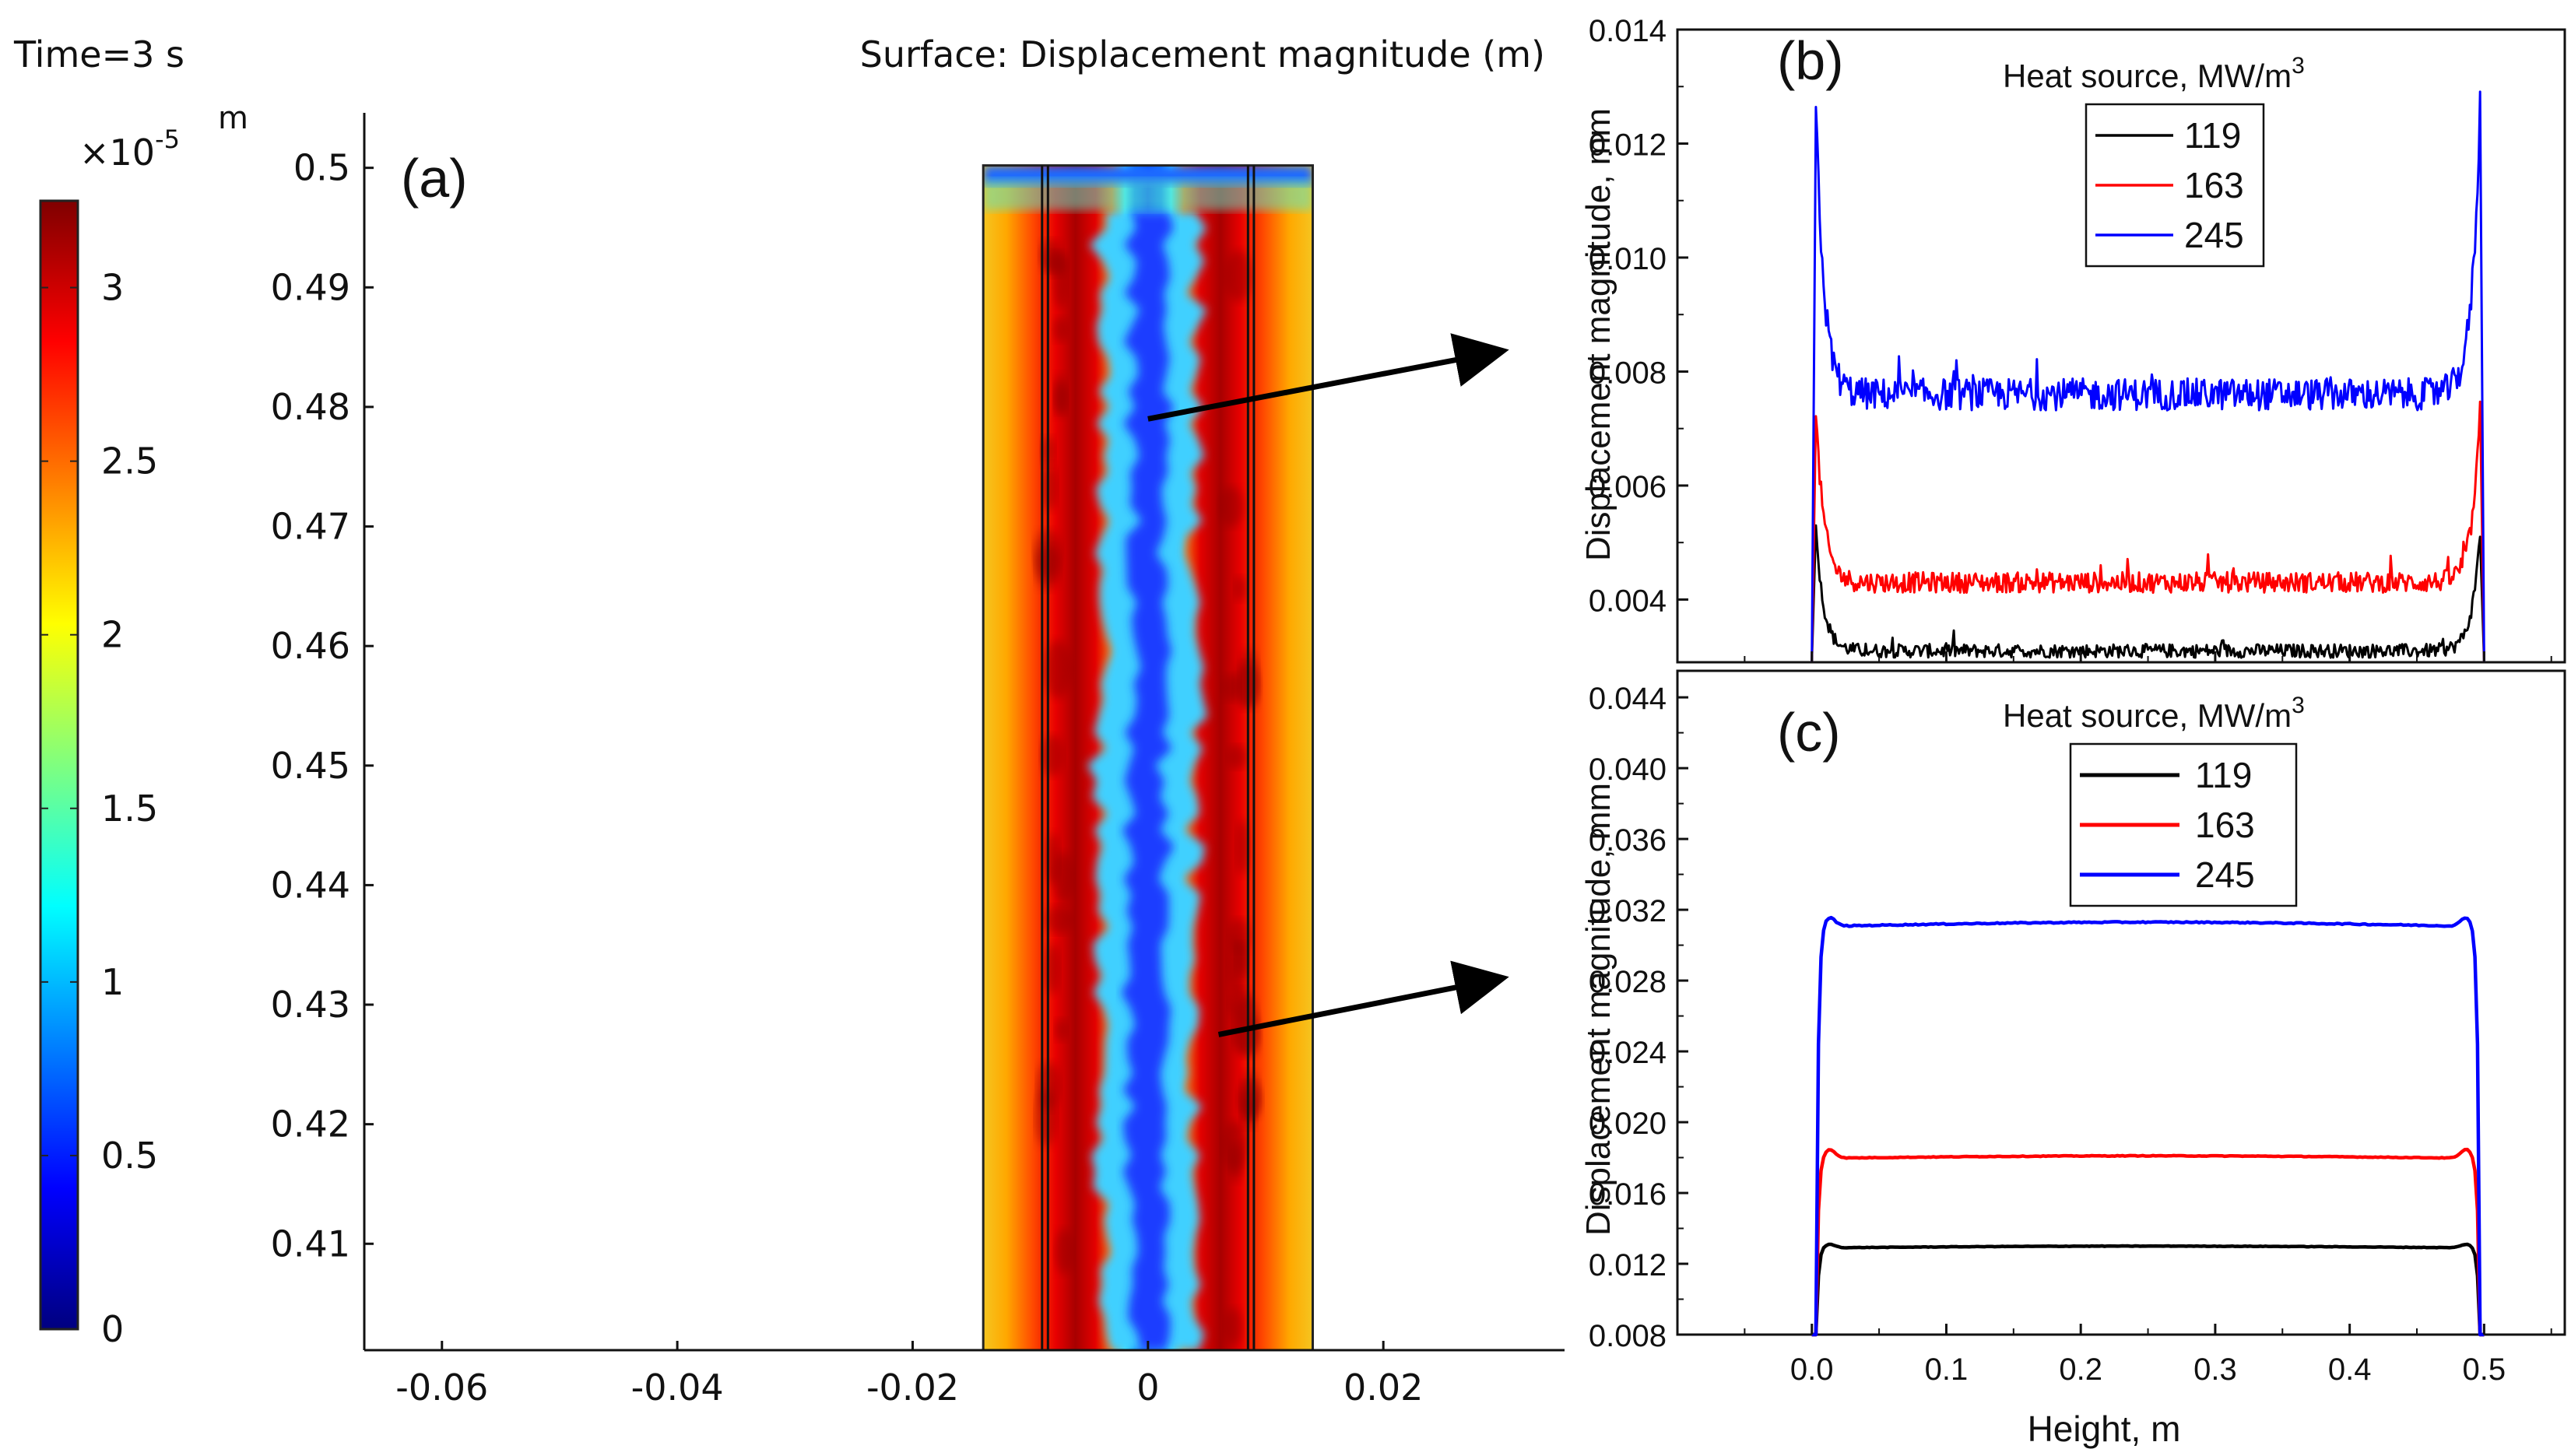 This screenshot has height=1456, width=2571. I want to click on colorbar-ticks: 0 0.5 1 1.5 2 2.5 3, so click(99, 809).